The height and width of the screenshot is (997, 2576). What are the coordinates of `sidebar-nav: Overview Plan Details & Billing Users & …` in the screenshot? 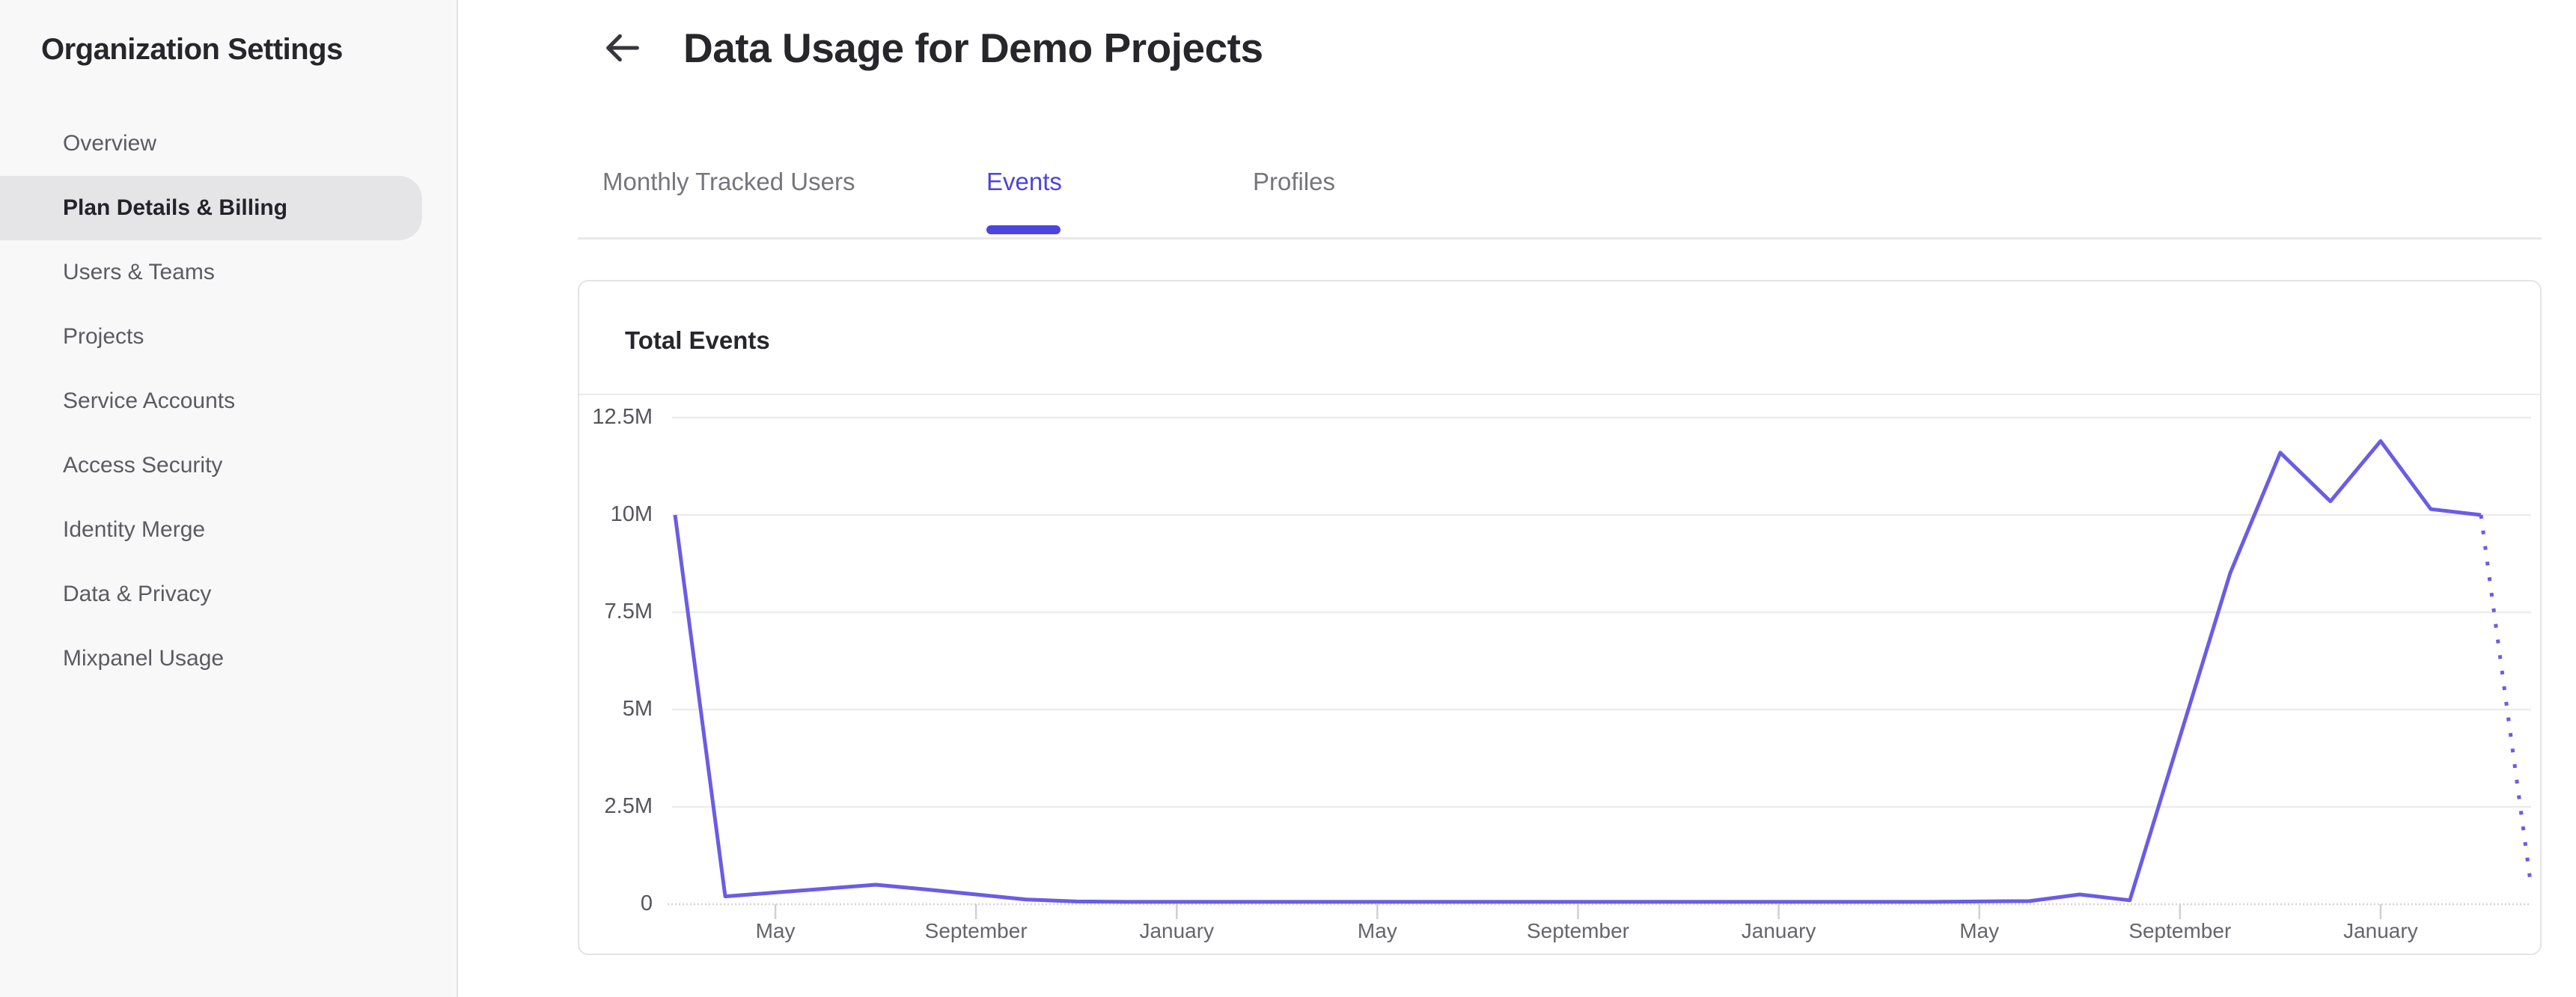 It's located at (229, 402).